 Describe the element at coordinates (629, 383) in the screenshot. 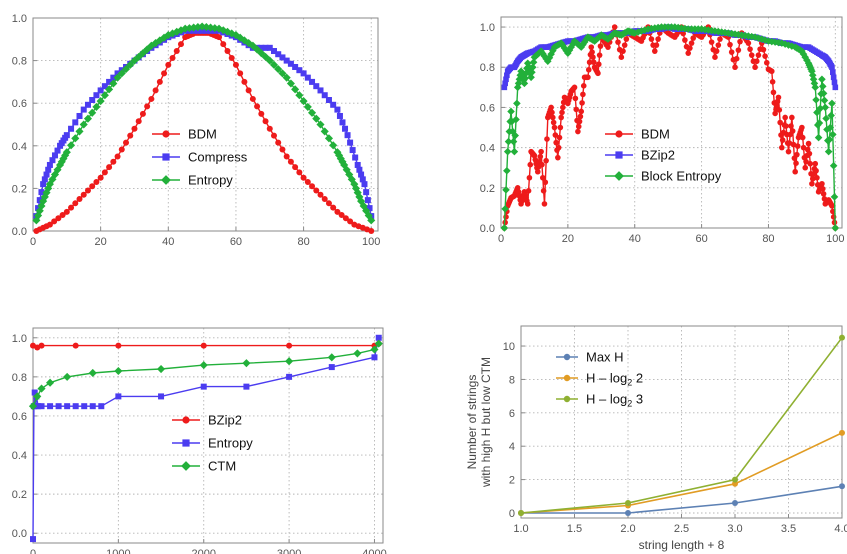

I see `legend-label-subscript: 2` at that location.